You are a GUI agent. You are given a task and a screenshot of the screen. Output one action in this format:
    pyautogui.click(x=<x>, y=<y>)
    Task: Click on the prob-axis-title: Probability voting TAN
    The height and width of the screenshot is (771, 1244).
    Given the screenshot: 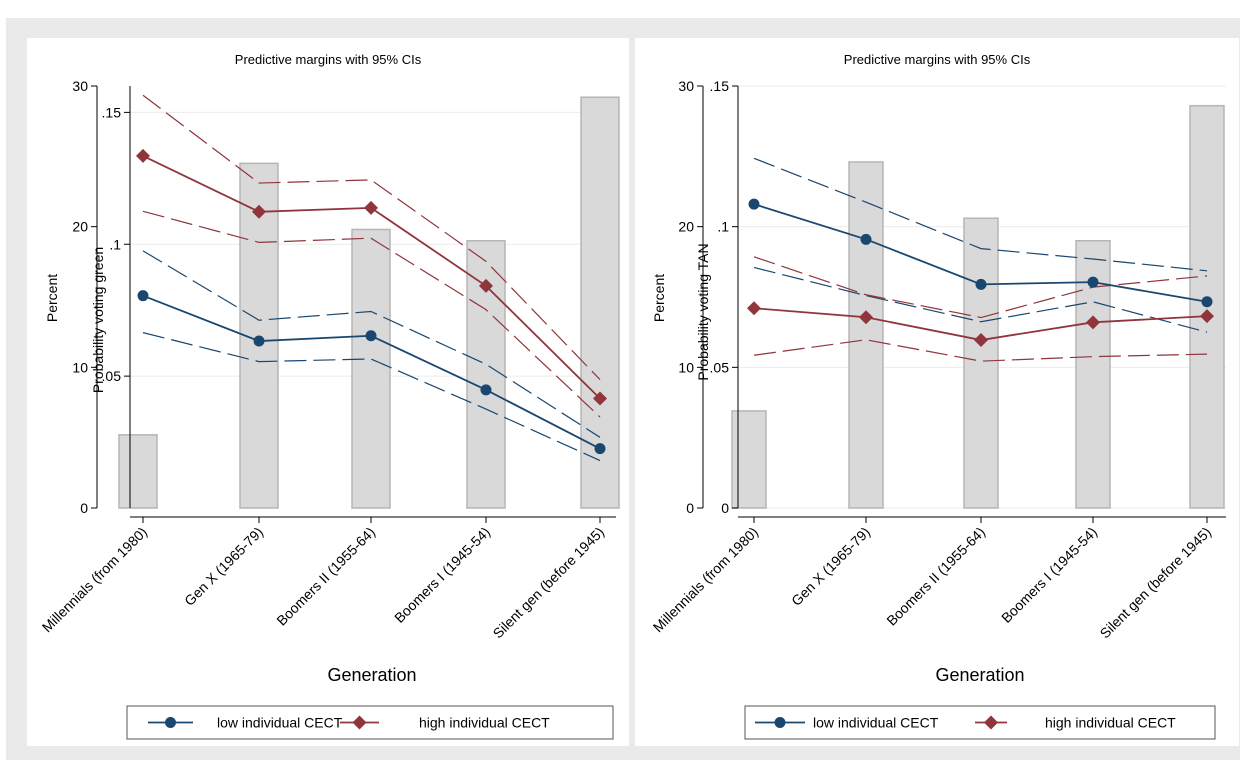 What is the action you would take?
    pyautogui.click(x=703, y=311)
    